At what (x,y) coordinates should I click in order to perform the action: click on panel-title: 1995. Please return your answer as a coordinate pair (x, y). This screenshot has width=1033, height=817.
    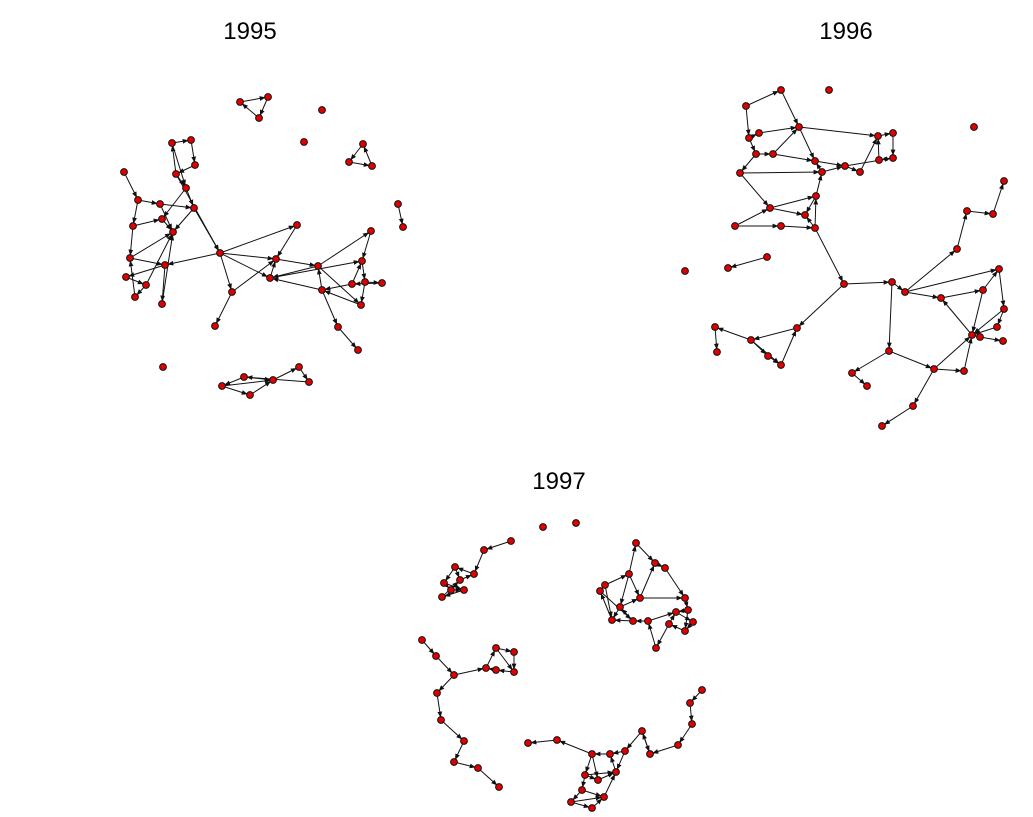
    Looking at the image, I should click on (250, 31).